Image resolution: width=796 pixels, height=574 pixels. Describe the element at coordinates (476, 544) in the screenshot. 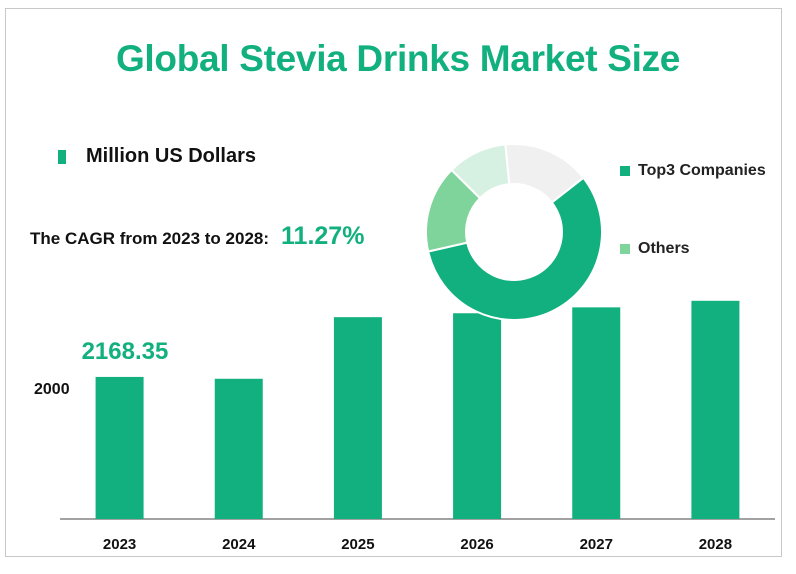

I see `x-tick-label: 2026` at that location.